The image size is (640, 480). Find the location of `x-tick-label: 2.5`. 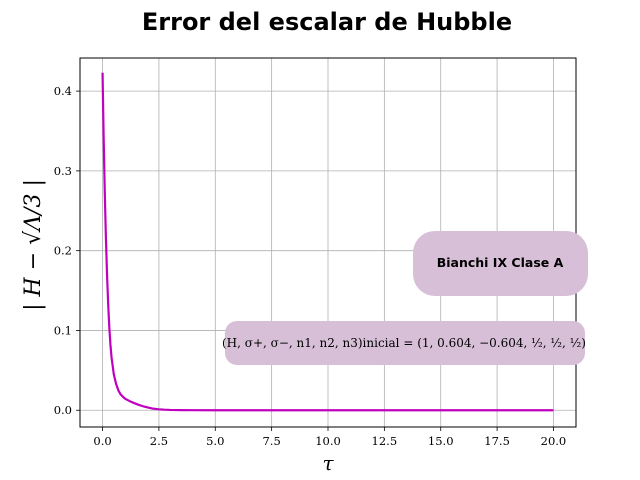

x-tick-label: 2.5 is located at coordinates (159, 441).